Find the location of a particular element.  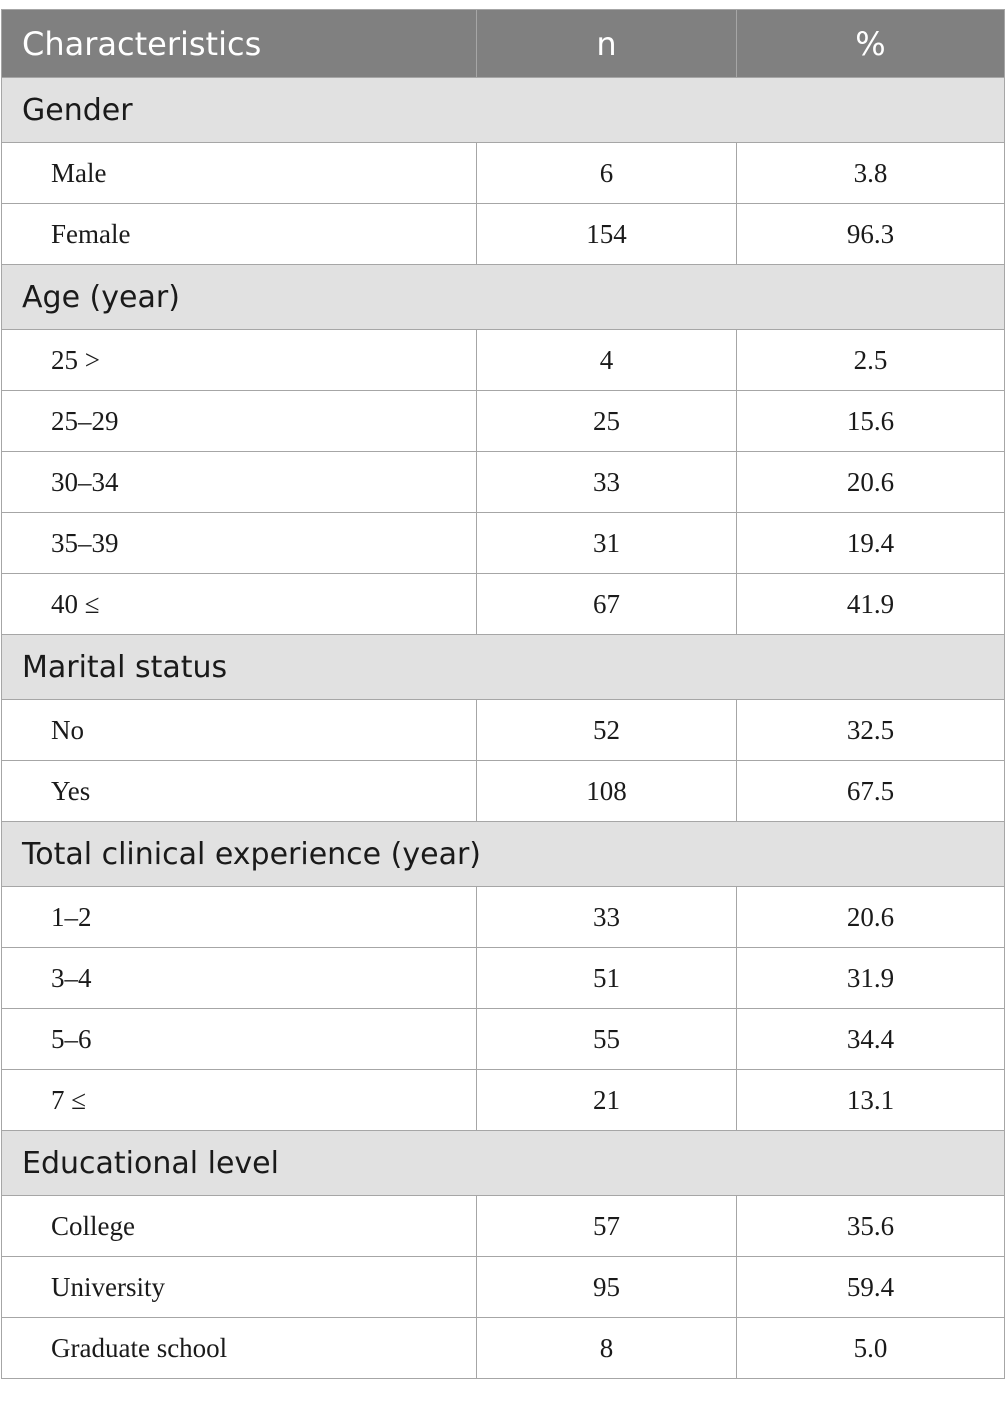

section-row: Gender is located at coordinates (503, 110).